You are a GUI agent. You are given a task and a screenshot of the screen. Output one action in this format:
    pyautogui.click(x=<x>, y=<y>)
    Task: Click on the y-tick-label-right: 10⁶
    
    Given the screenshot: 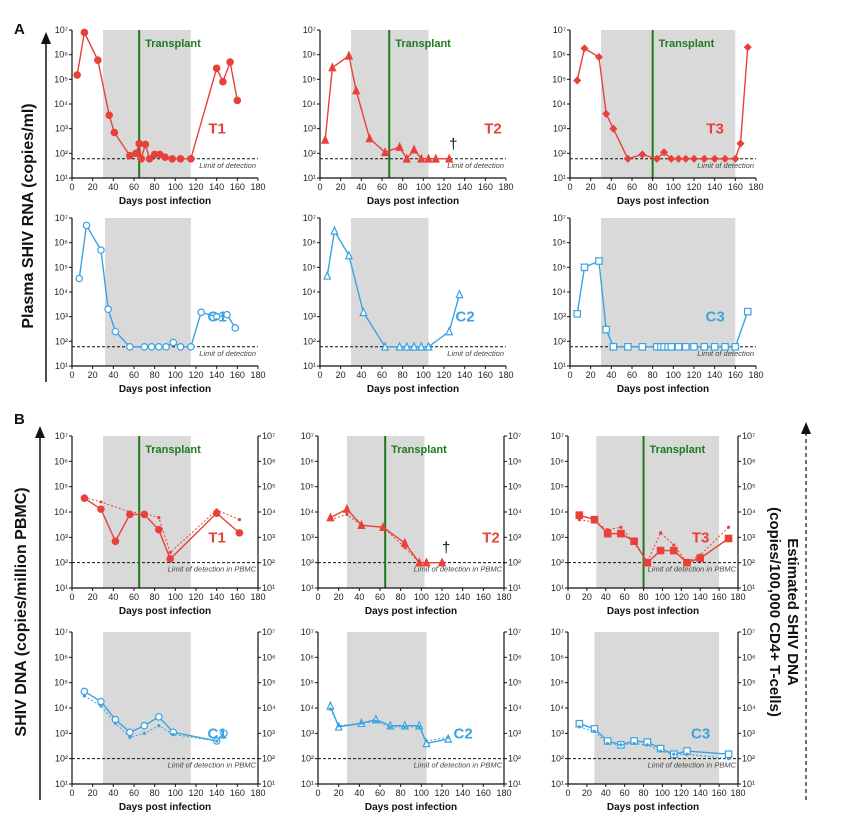 What is the action you would take?
    pyautogui.click(x=749, y=657)
    